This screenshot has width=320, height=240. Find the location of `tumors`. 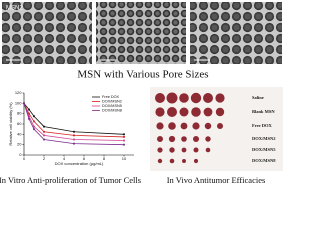

tumors is located at coordinates (190, 128).